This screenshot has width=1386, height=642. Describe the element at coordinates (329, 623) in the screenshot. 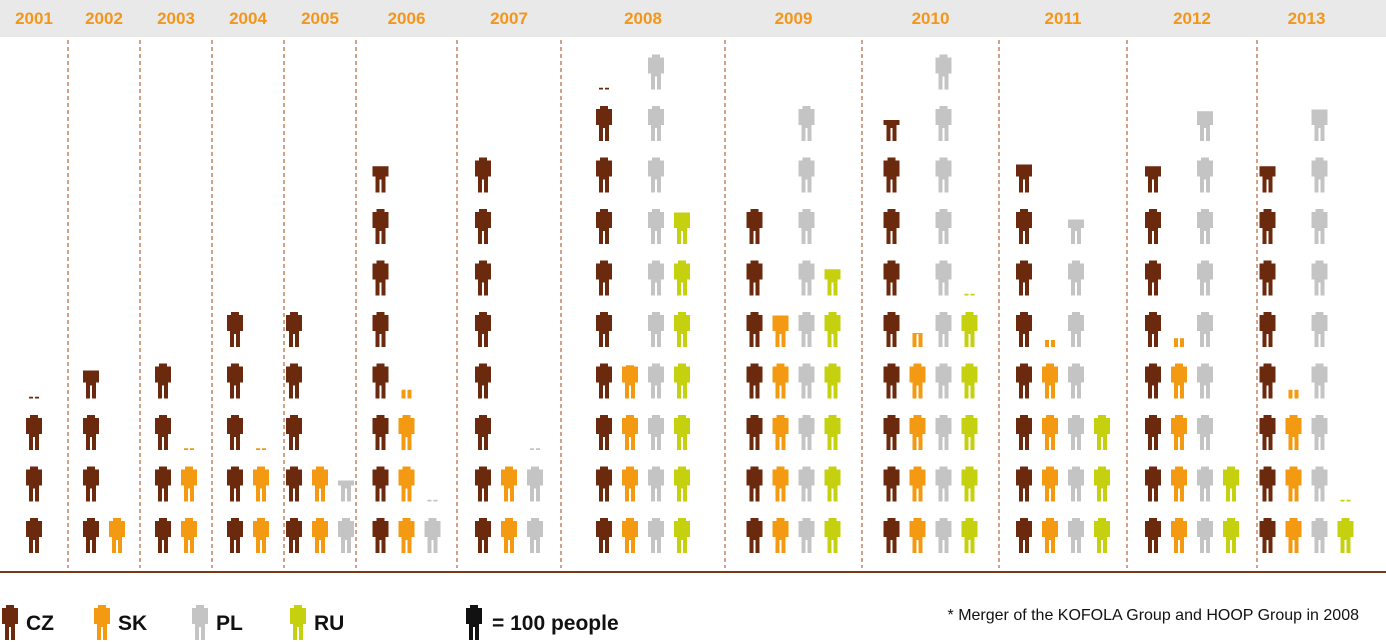

I see `legend-label-ru: RU` at that location.